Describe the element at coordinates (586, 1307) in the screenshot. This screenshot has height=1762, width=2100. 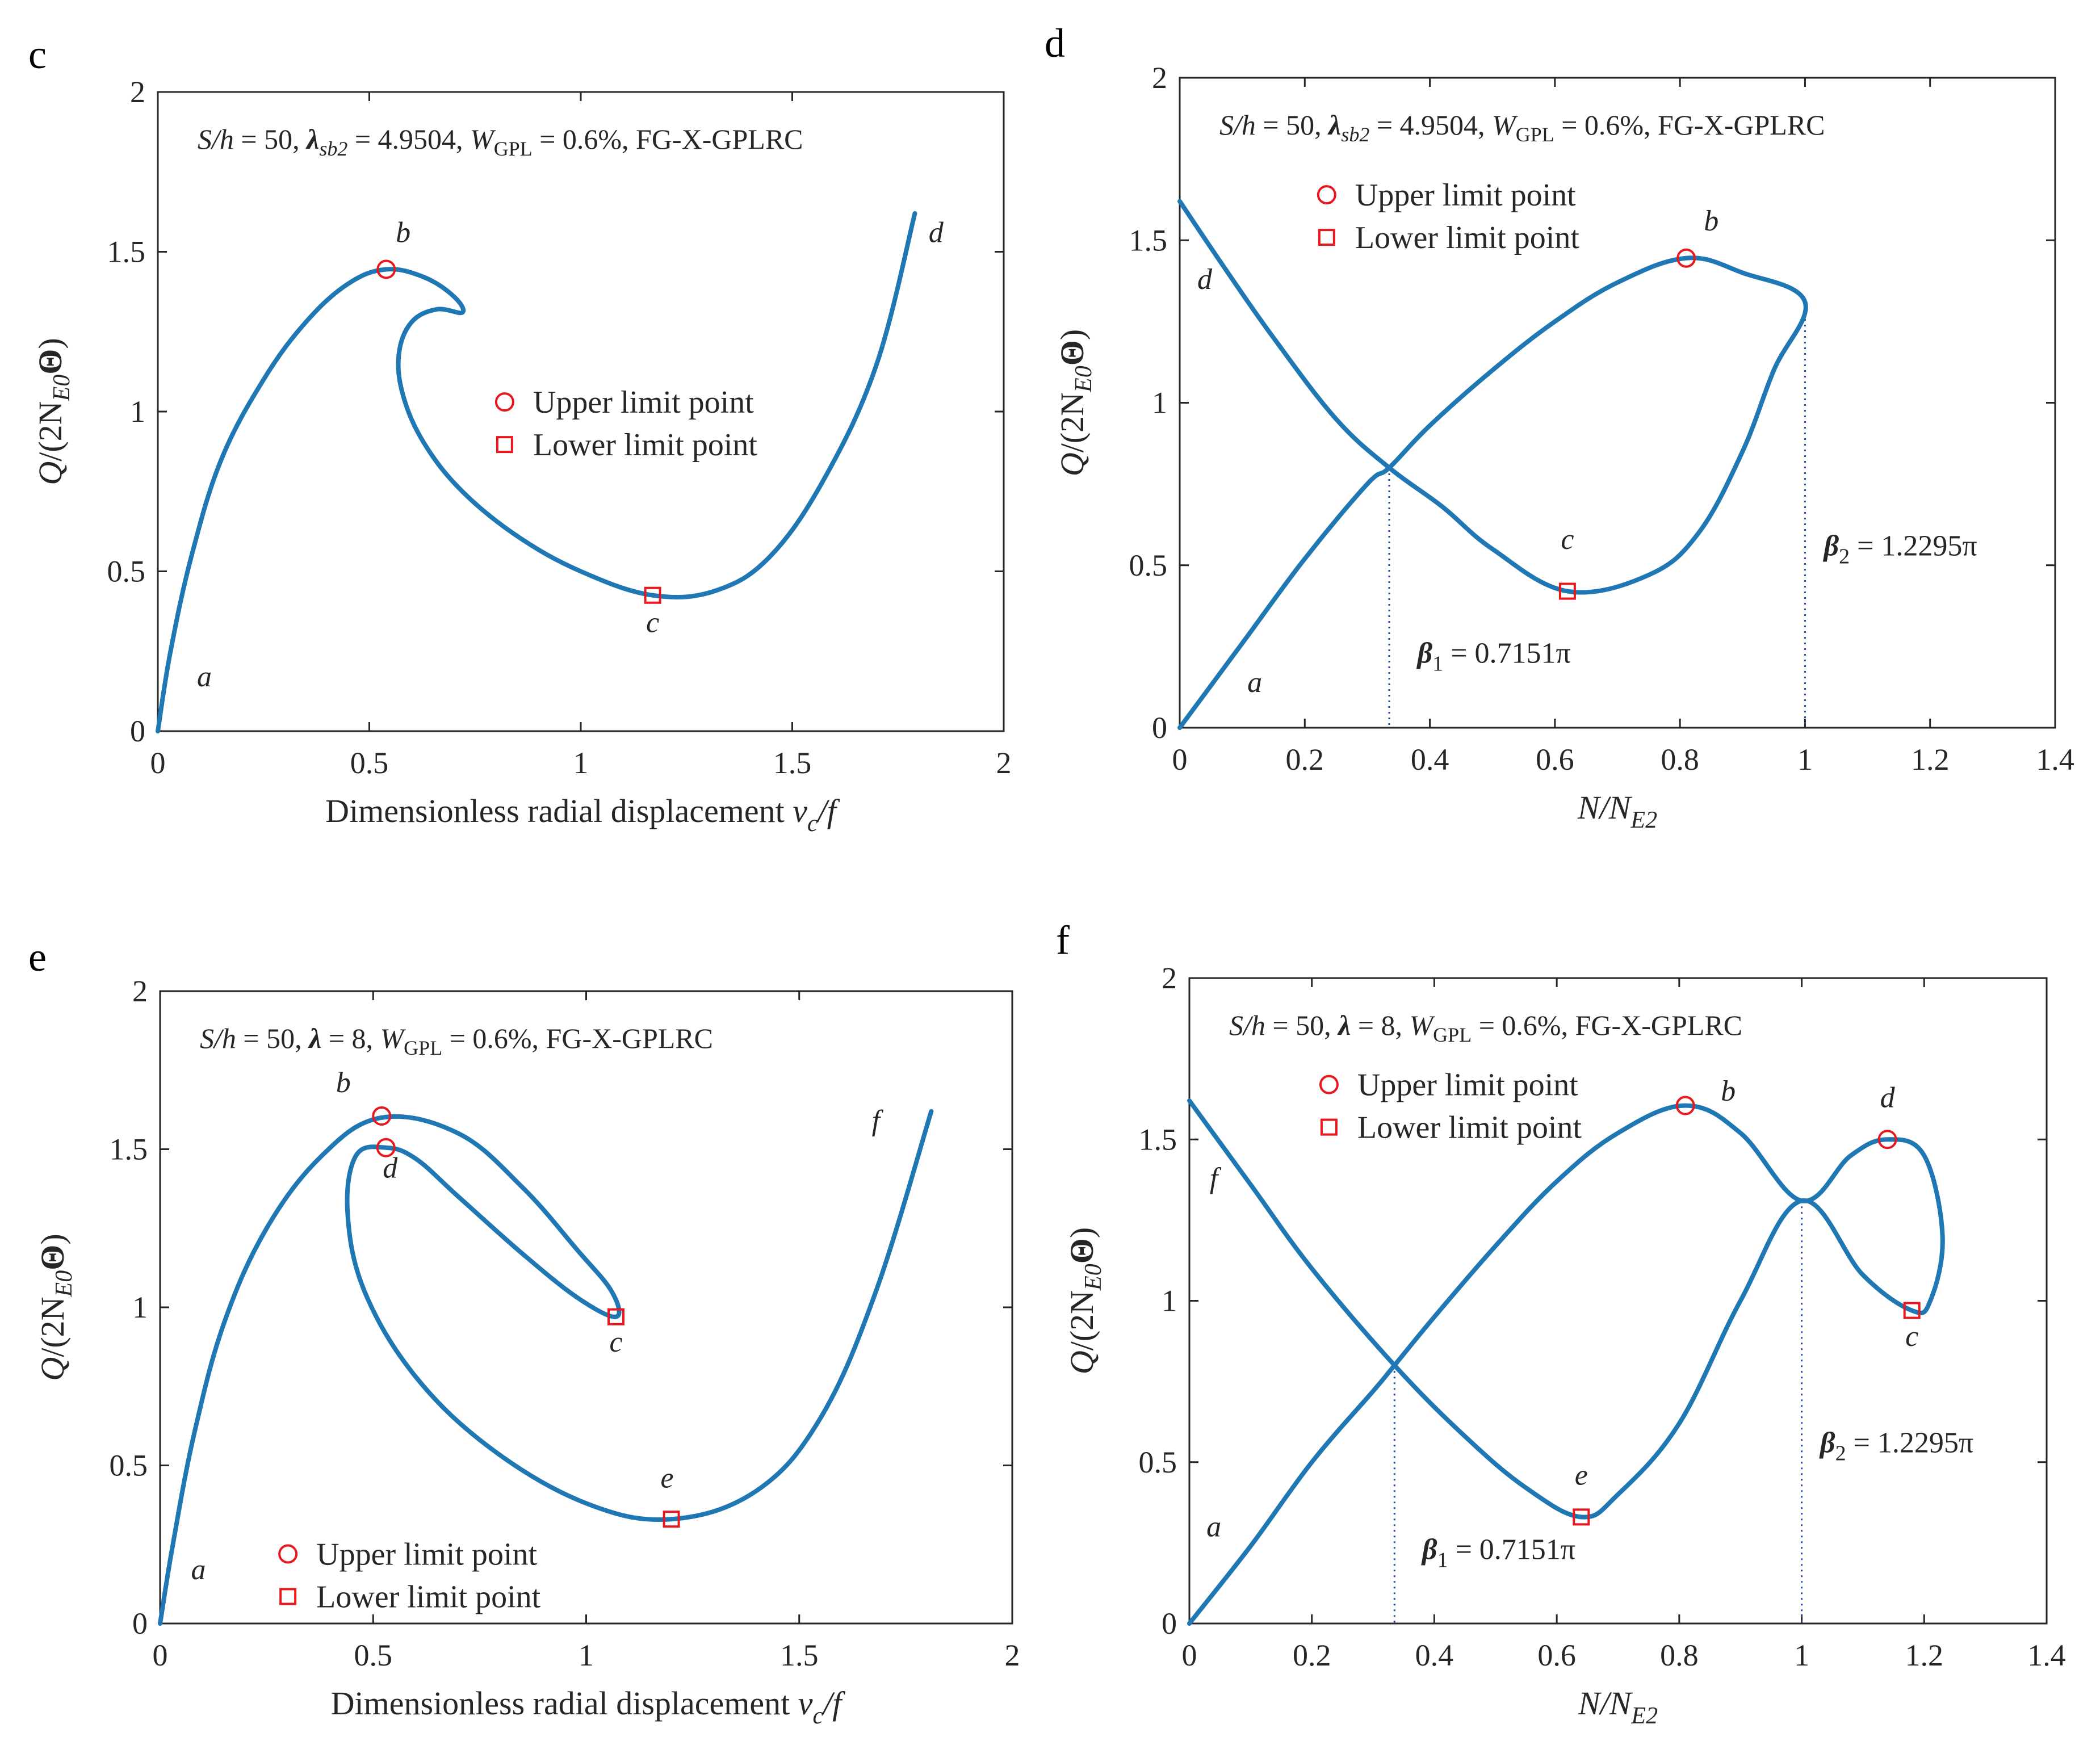
I see `axes-box` at that location.